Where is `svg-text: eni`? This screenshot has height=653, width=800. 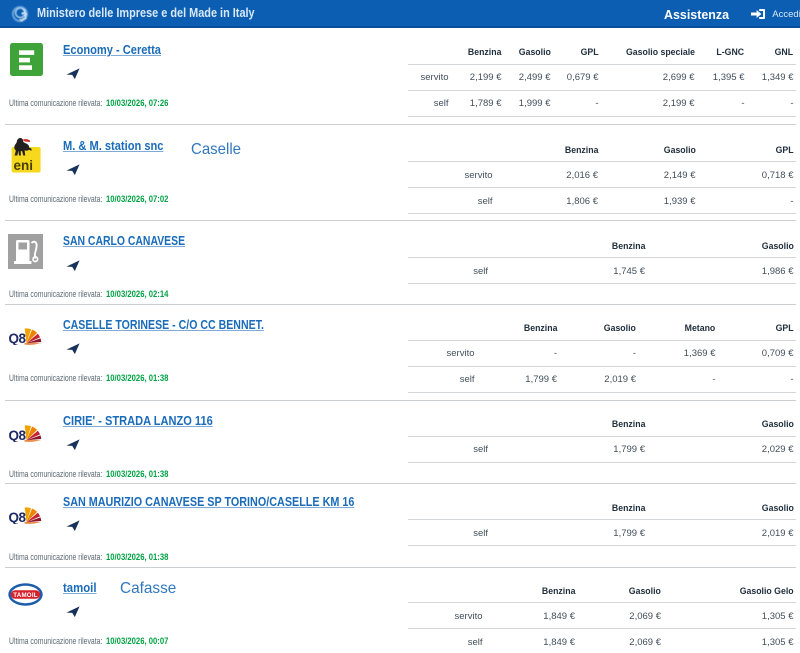
svg-text: eni is located at coordinates (24, 165).